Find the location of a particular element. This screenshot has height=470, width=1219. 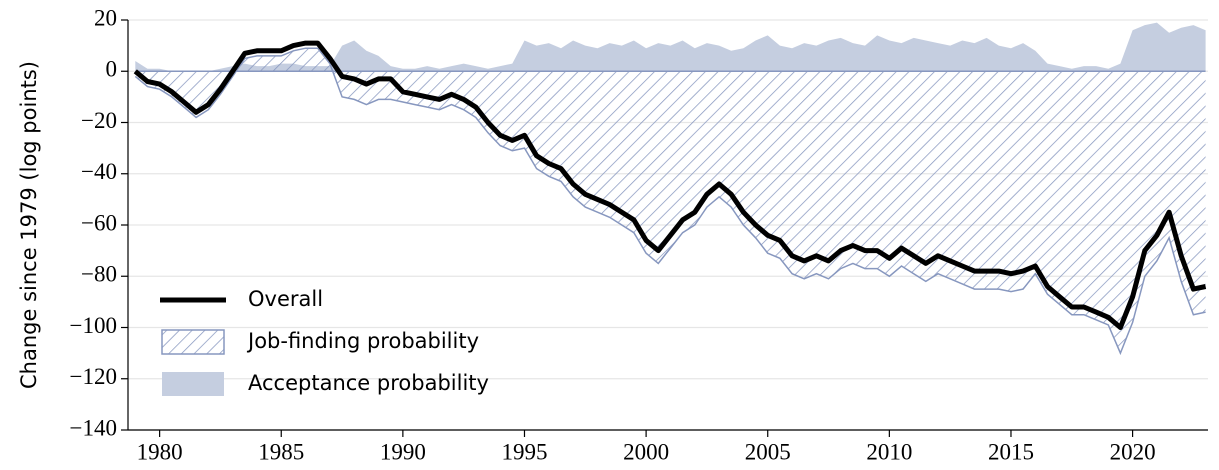

legend-label: Overall is located at coordinates (285, 299).